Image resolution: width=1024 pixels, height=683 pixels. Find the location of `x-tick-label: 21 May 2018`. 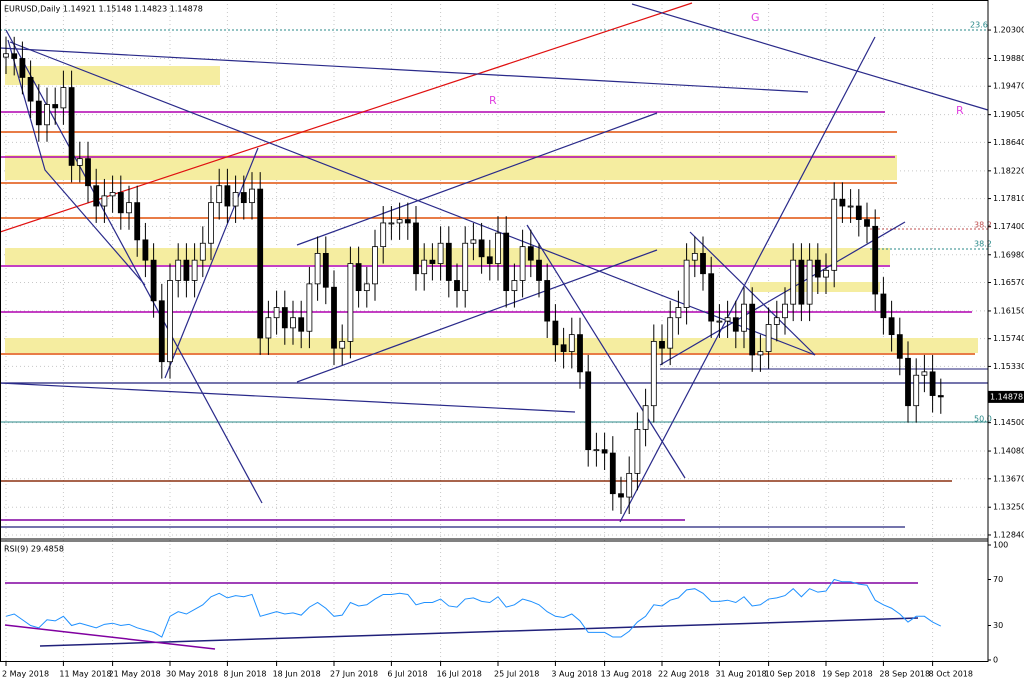

x-tick-label: 21 May 2018 is located at coordinates (135, 674).